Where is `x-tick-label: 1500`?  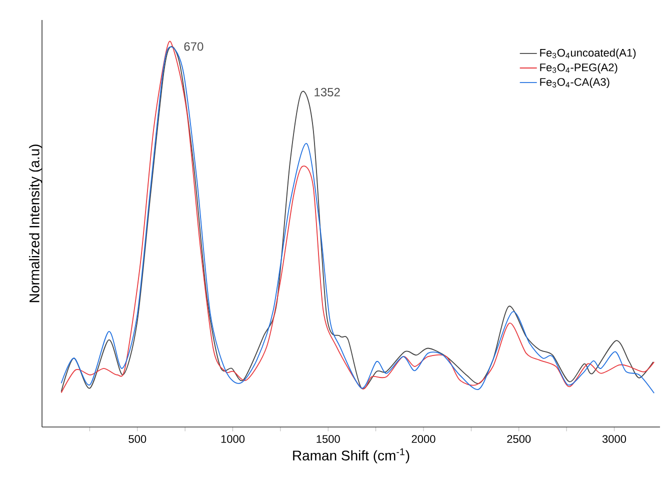
x-tick-label: 1500 is located at coordinates (328, 439).